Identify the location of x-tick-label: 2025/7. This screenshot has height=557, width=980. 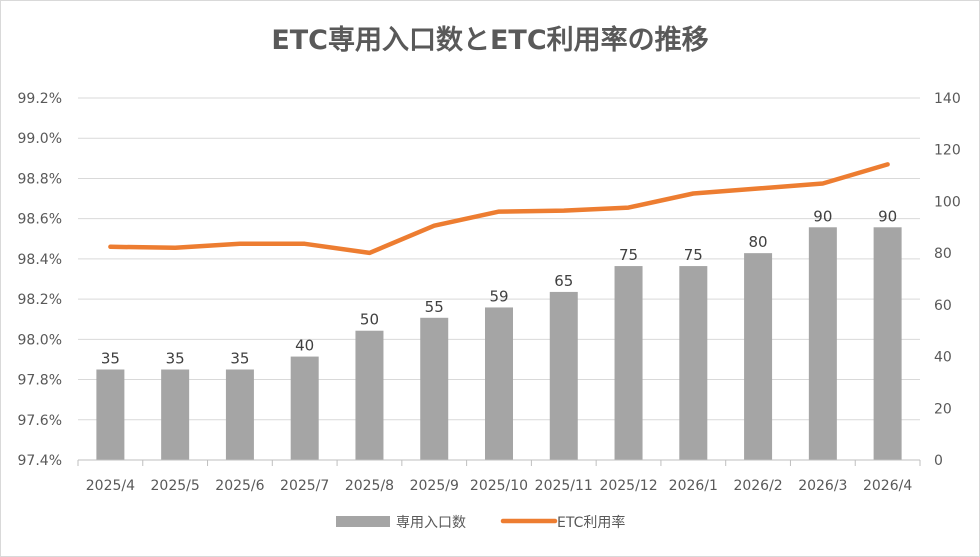
(304, 486).